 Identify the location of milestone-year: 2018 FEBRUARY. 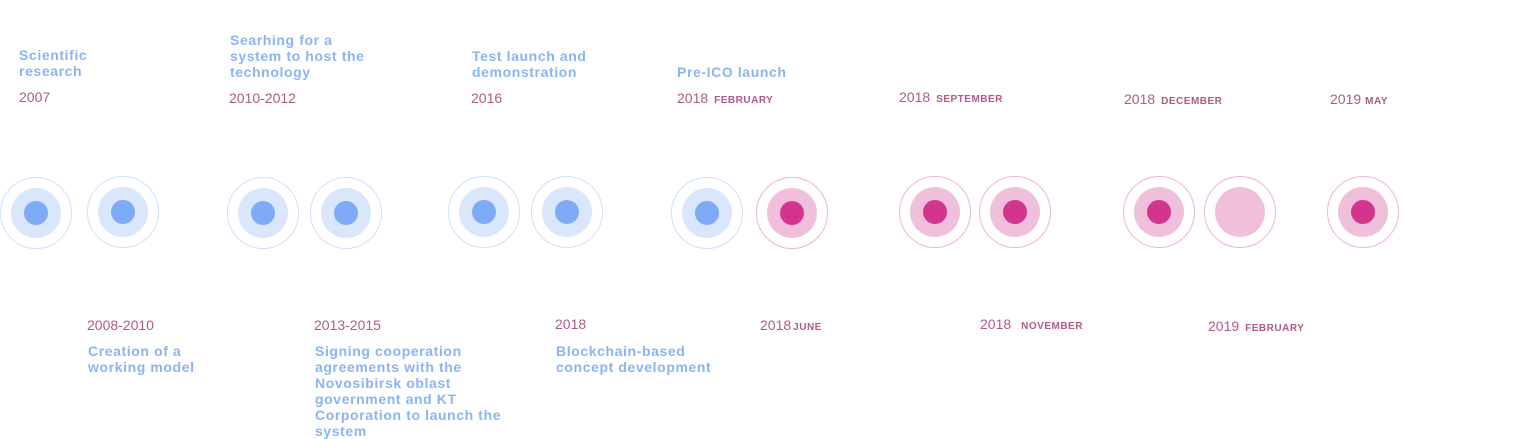
(725, 98).